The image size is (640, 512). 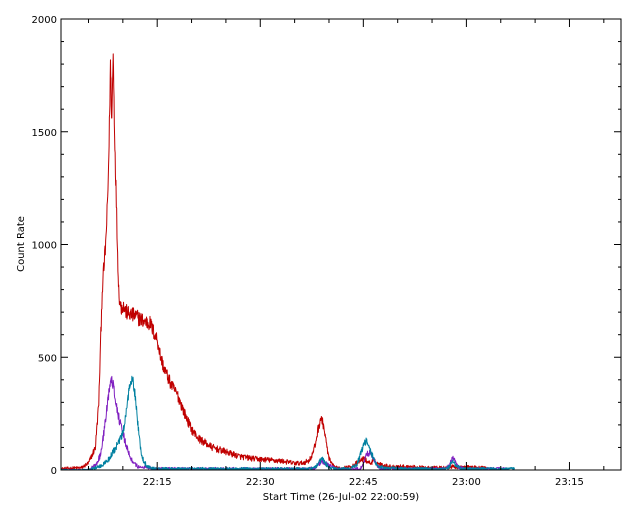 What do you see at coordinates (47, 358) in the screenshot?
I see `y-tick-label: 500` at bounding box center [47, 358].